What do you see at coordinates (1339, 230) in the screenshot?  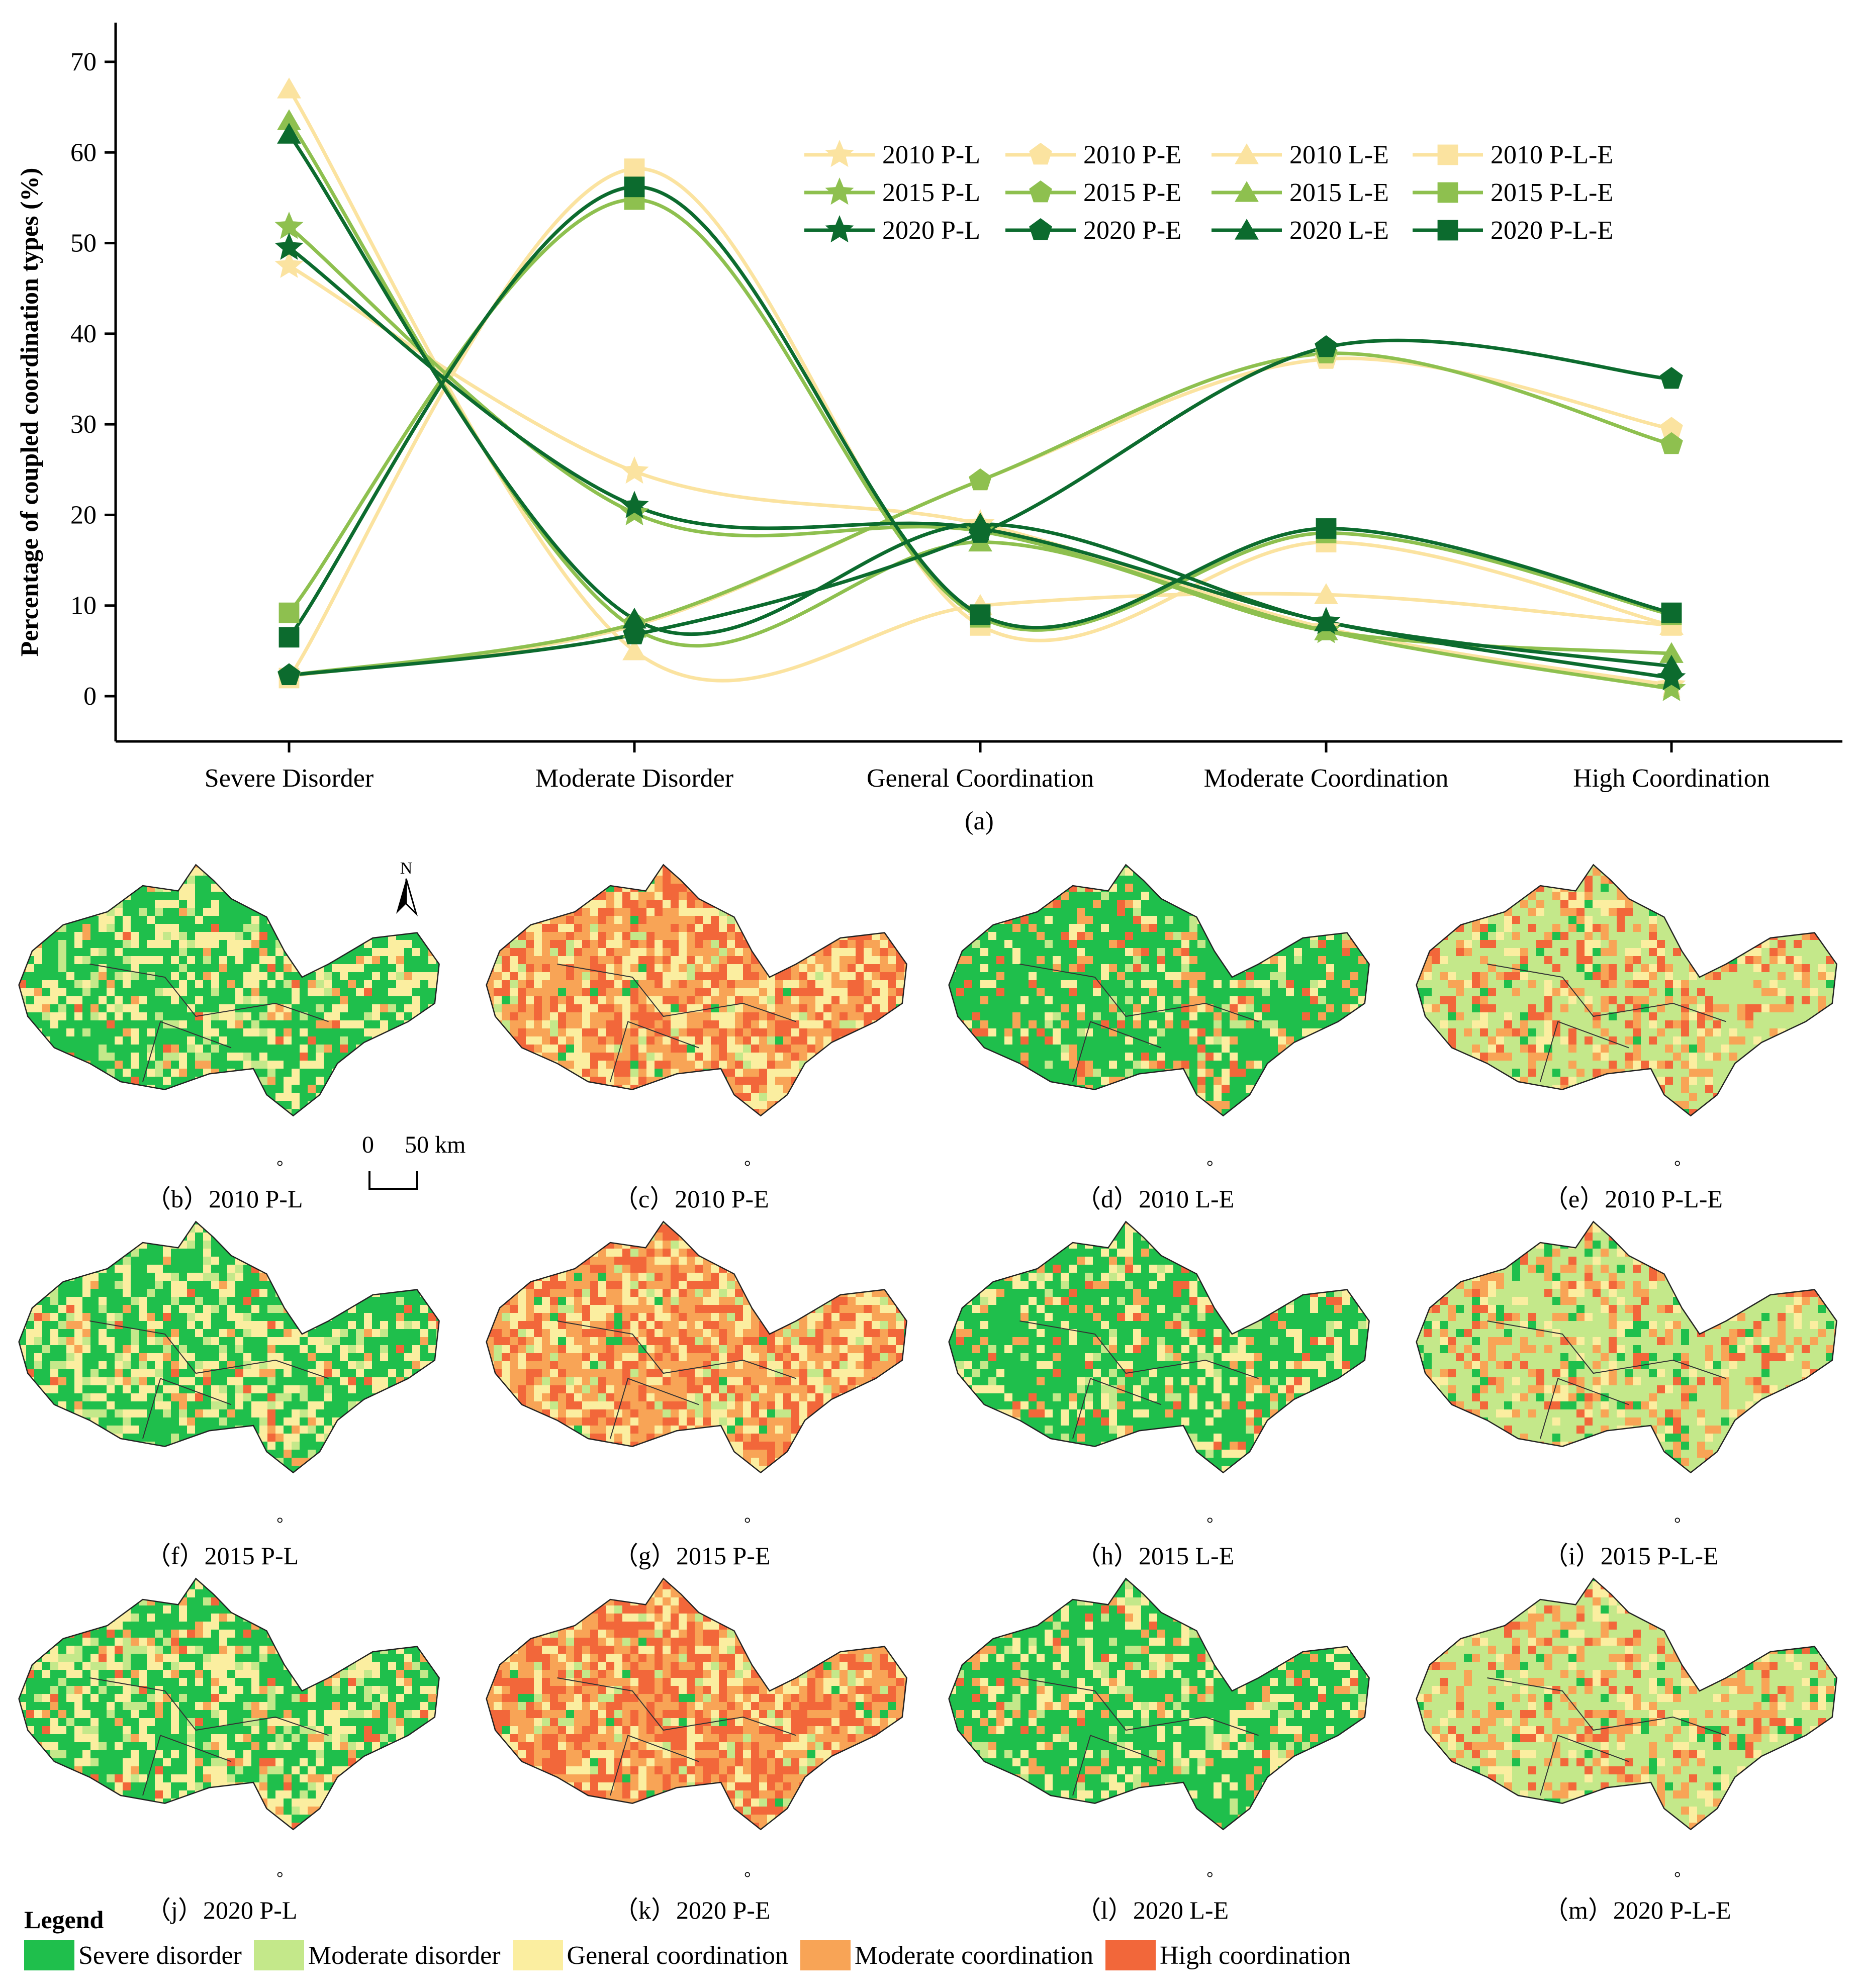 I see `legend-label-2020-l-e: 2020 L-E` at bounding box center [1339, 230].